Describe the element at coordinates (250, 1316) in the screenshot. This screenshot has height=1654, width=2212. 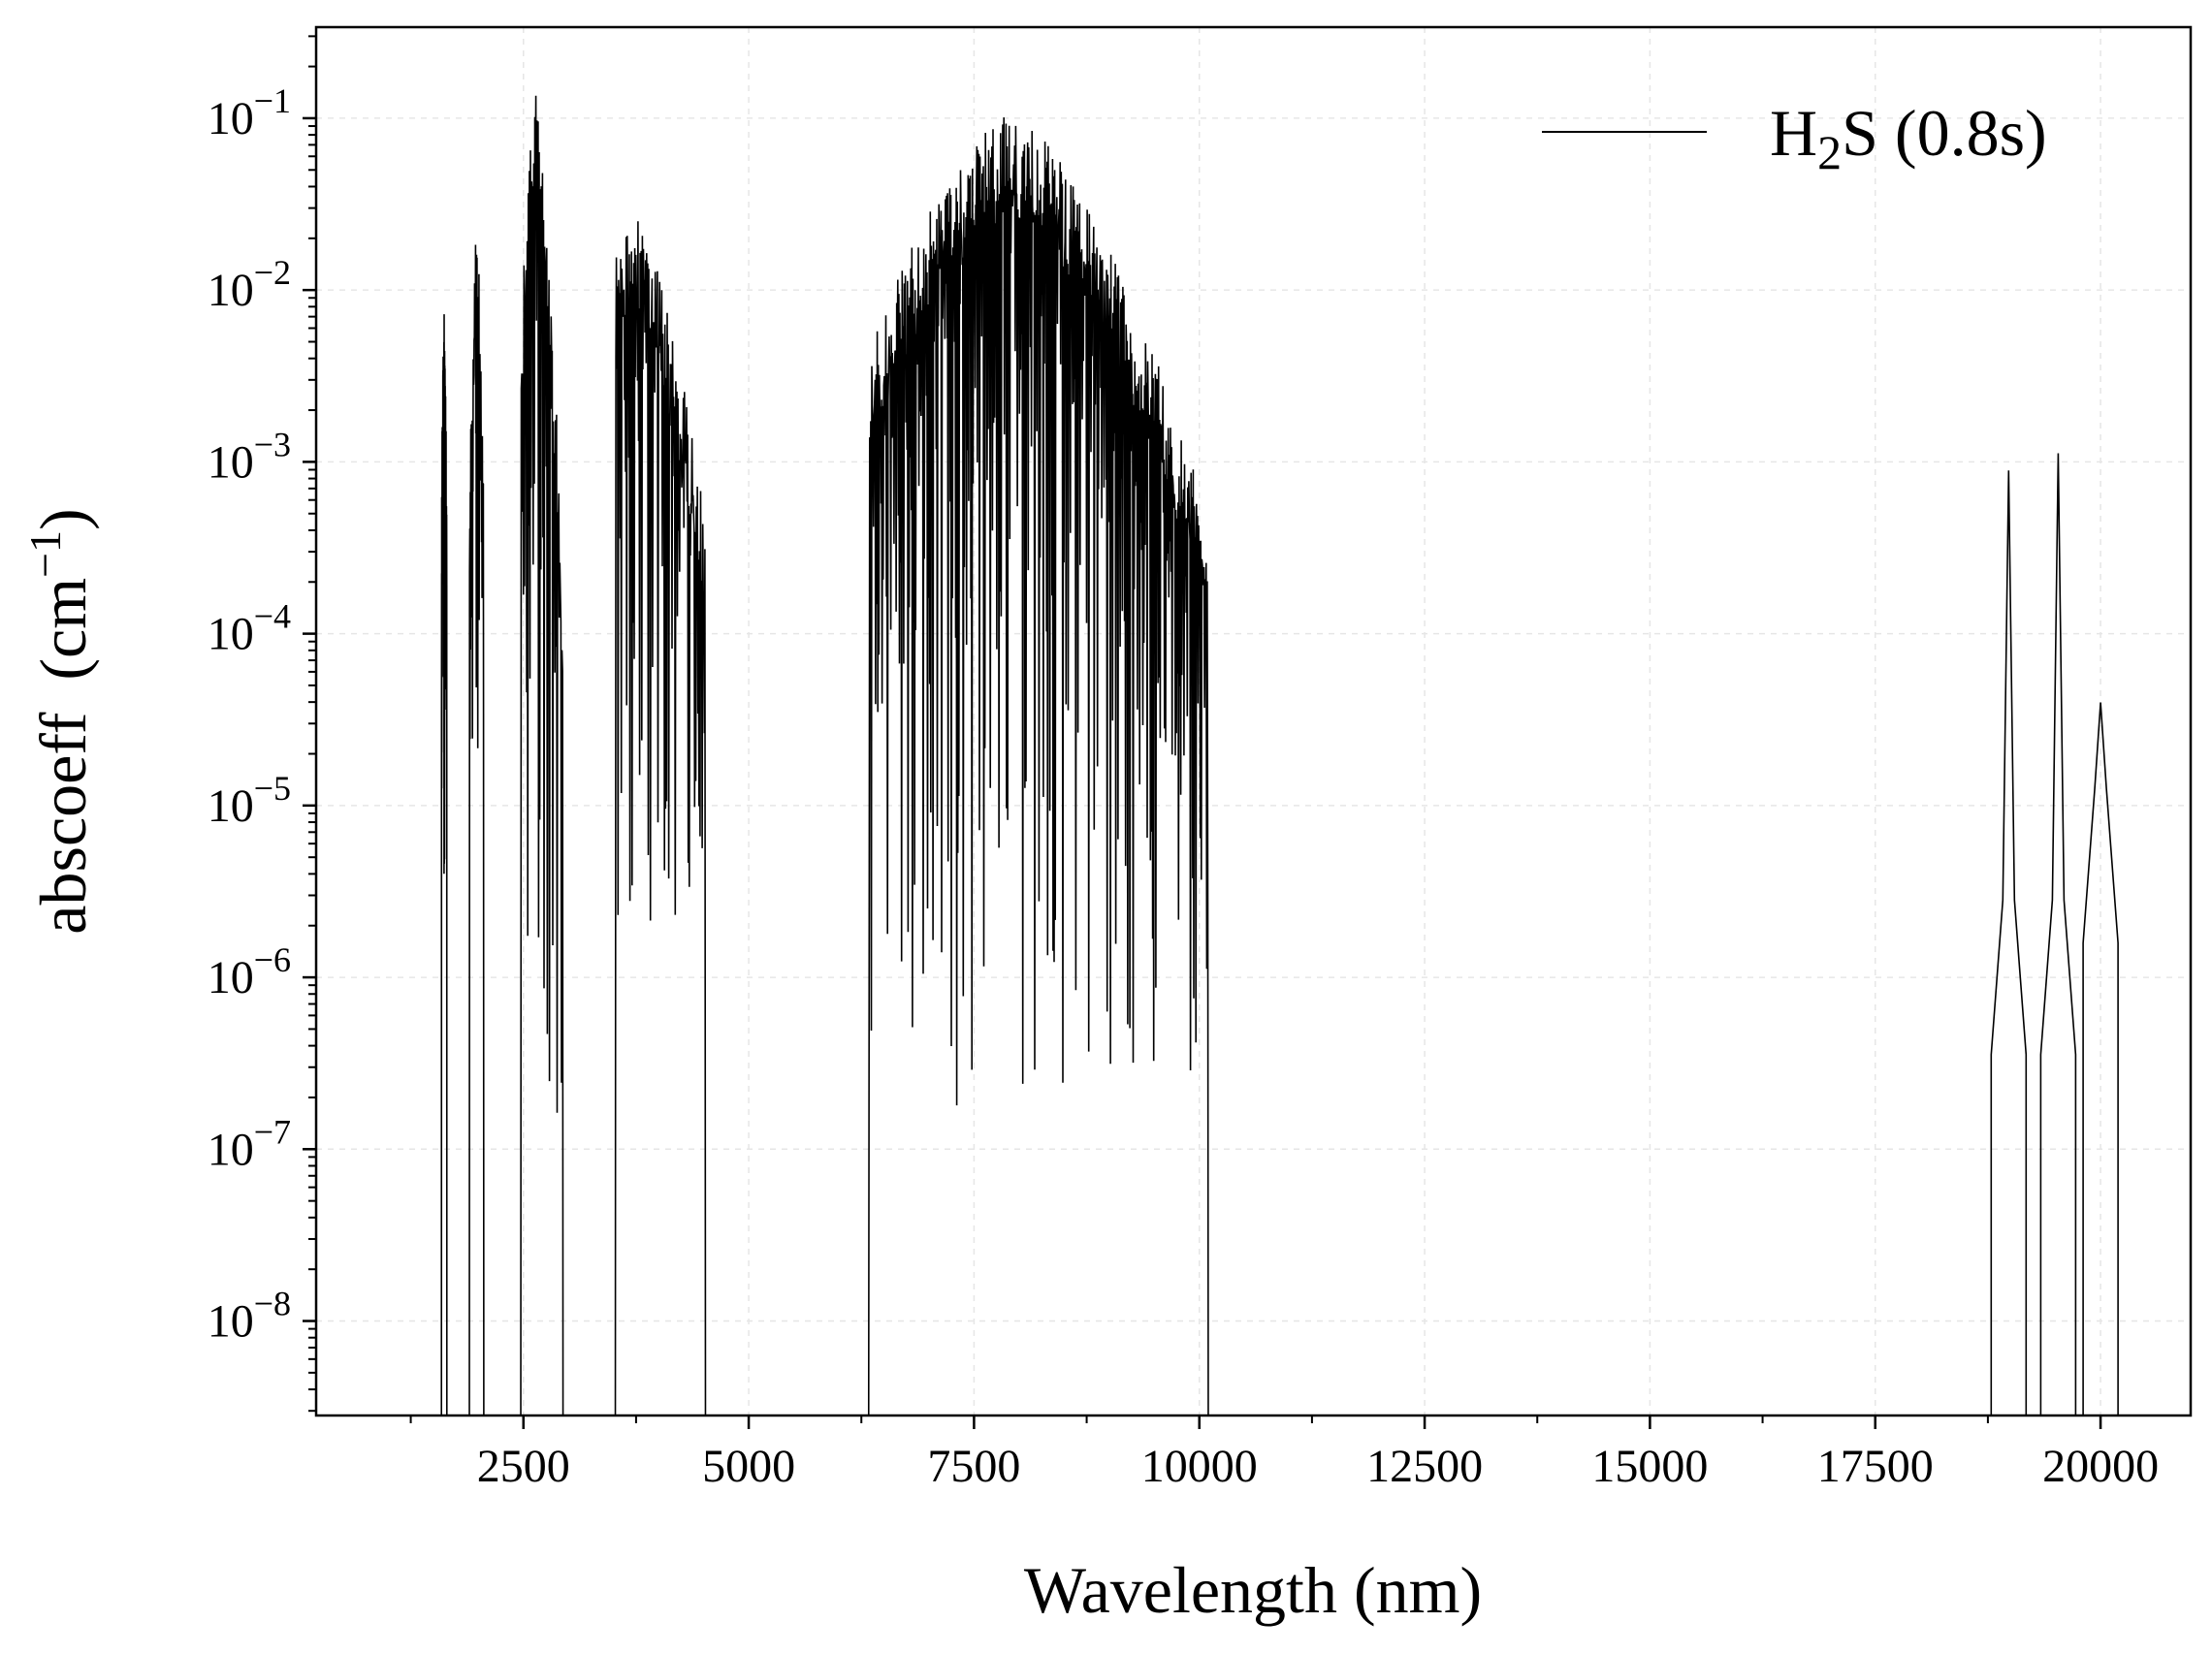
I see `y-tick-label: 10⁻⁸` at that location.